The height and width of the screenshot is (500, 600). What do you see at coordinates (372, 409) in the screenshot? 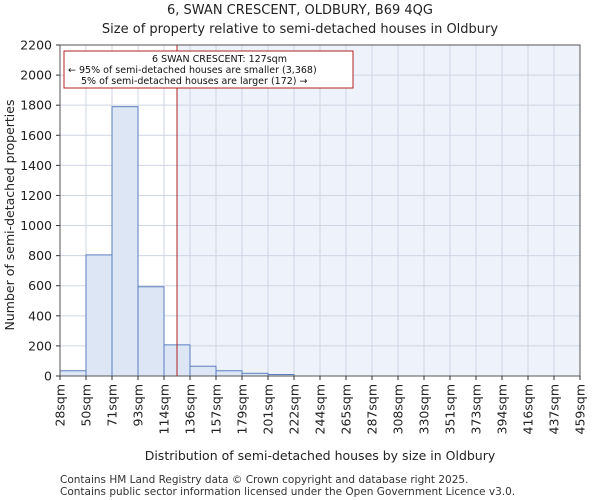
I see `x-tick-label: 287sqm` at bounding box center [372, 409].